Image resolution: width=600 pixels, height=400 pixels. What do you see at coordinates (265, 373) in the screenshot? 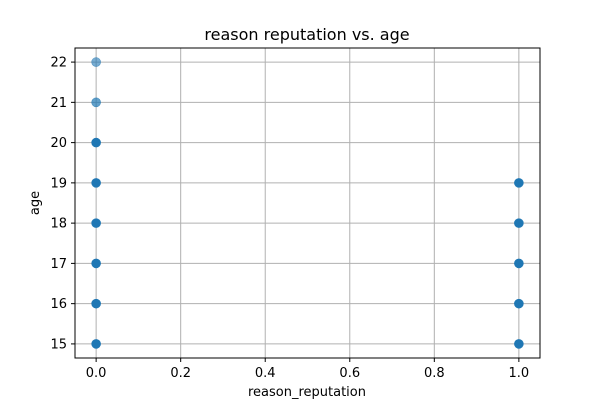
I see `x-tick-label: 0.4` at bounding box center [265, 373].